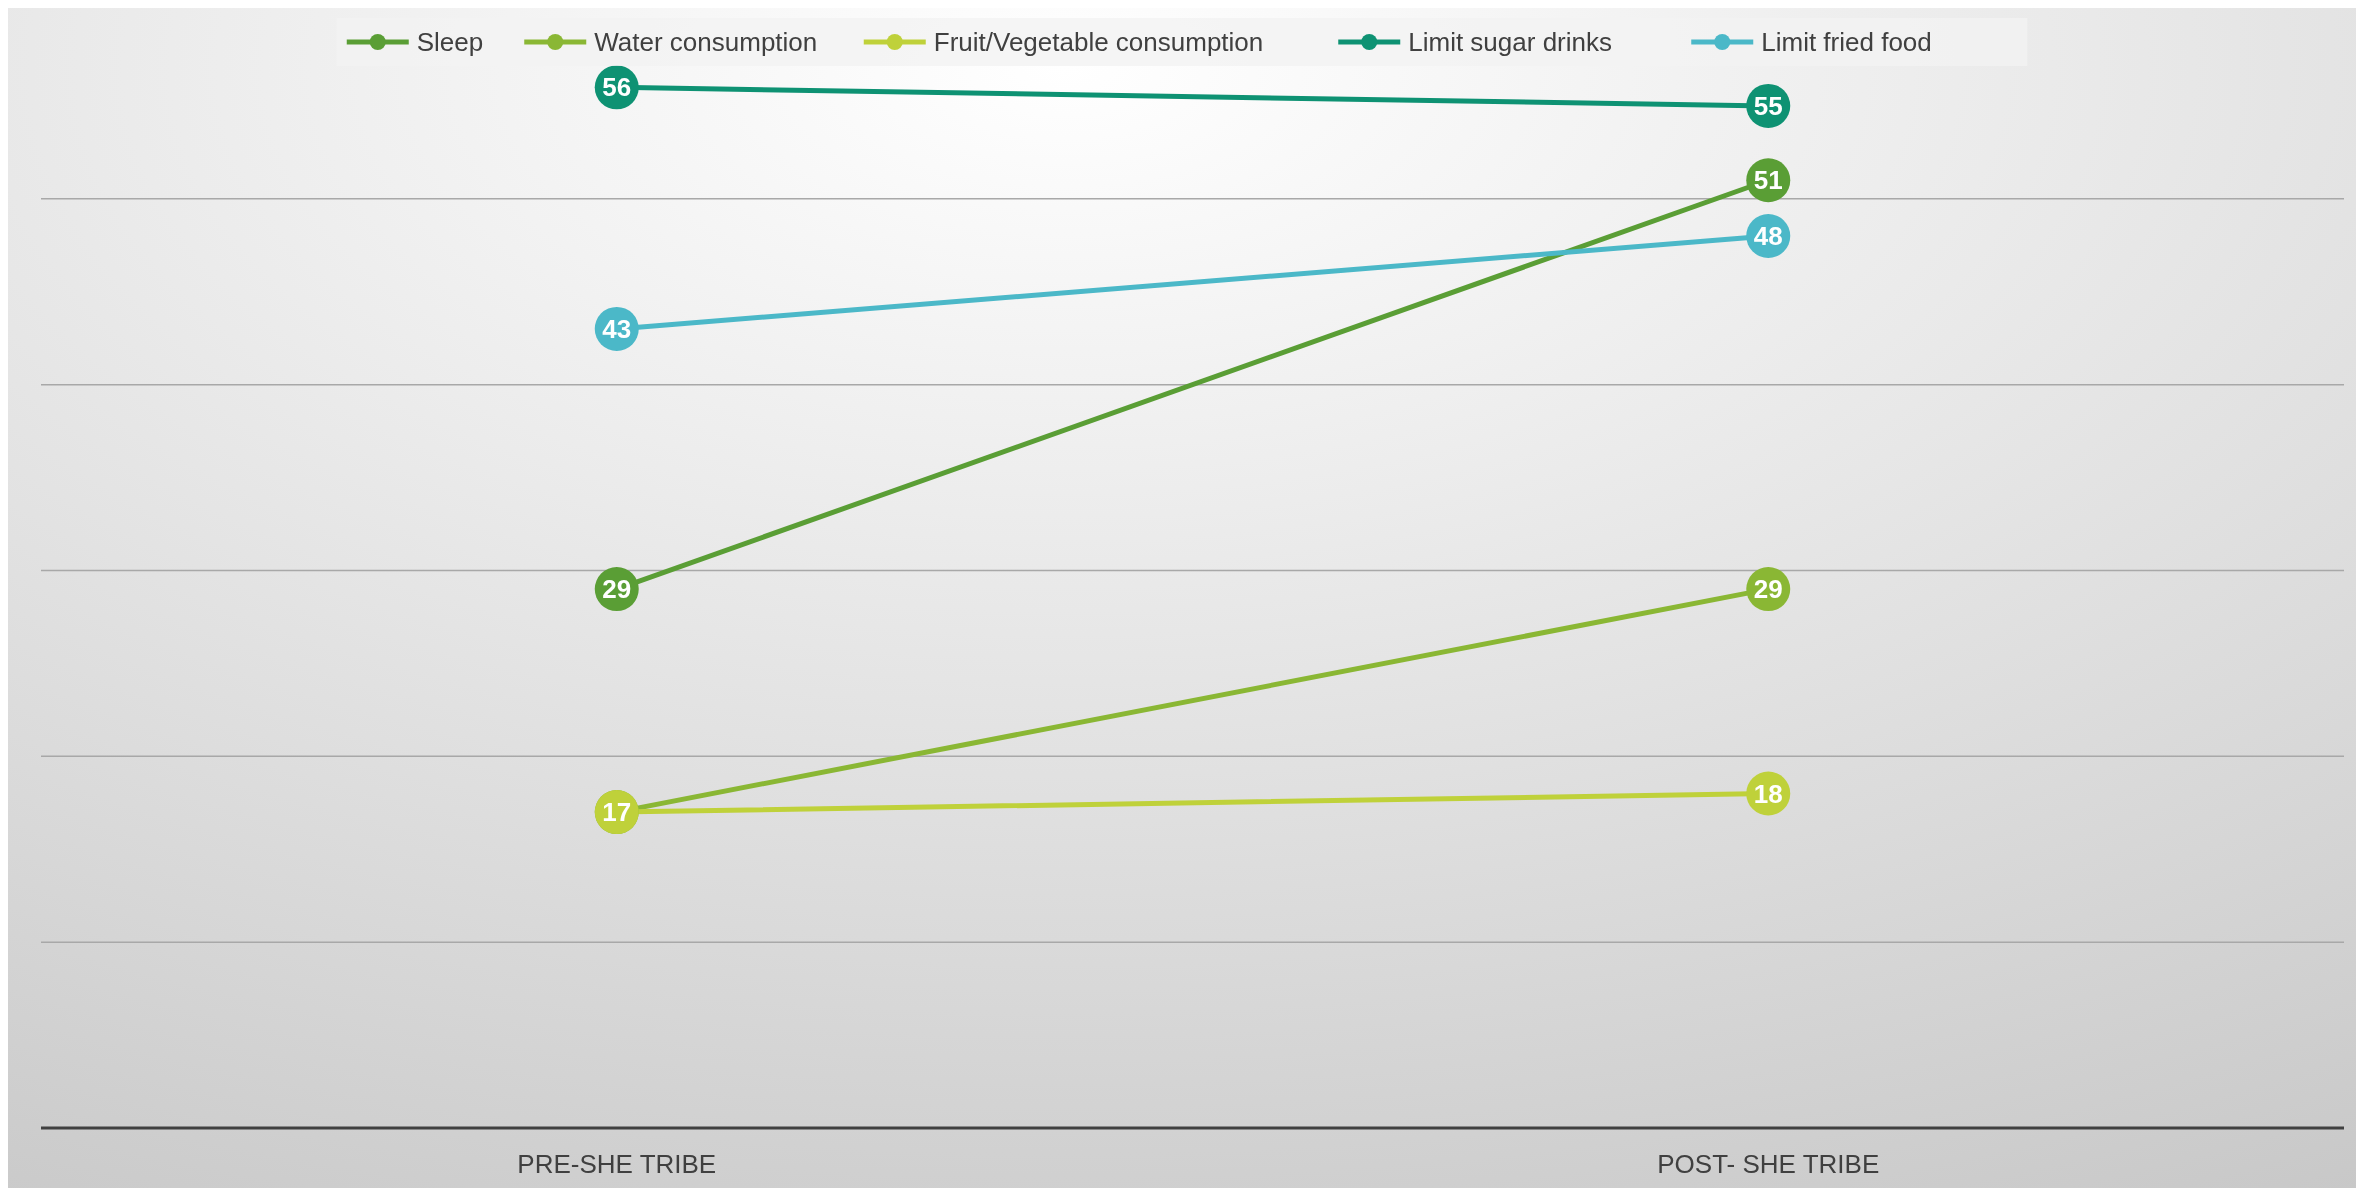 The image size is (2364, 1196). I want to click on data-label: 17, so click(617, 812).